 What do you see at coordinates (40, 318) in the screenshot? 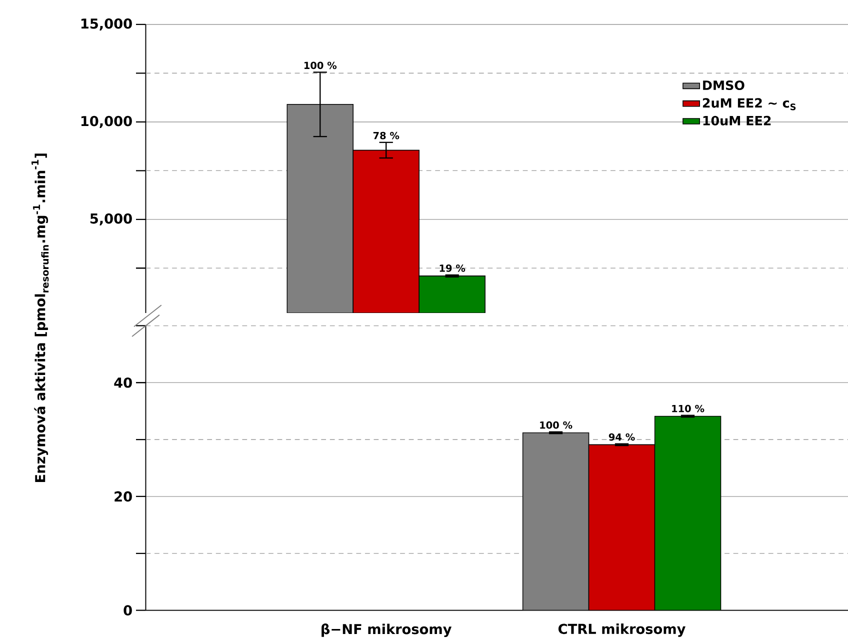
I see `y-axis-title: $\text{Enzymová aktivita [pmol}_{\text{resorufin}}\text{.mg}^{\text{-1}}\text{.min}^{\text{-1}}\text{]}$` at bounding box center [40, 318].